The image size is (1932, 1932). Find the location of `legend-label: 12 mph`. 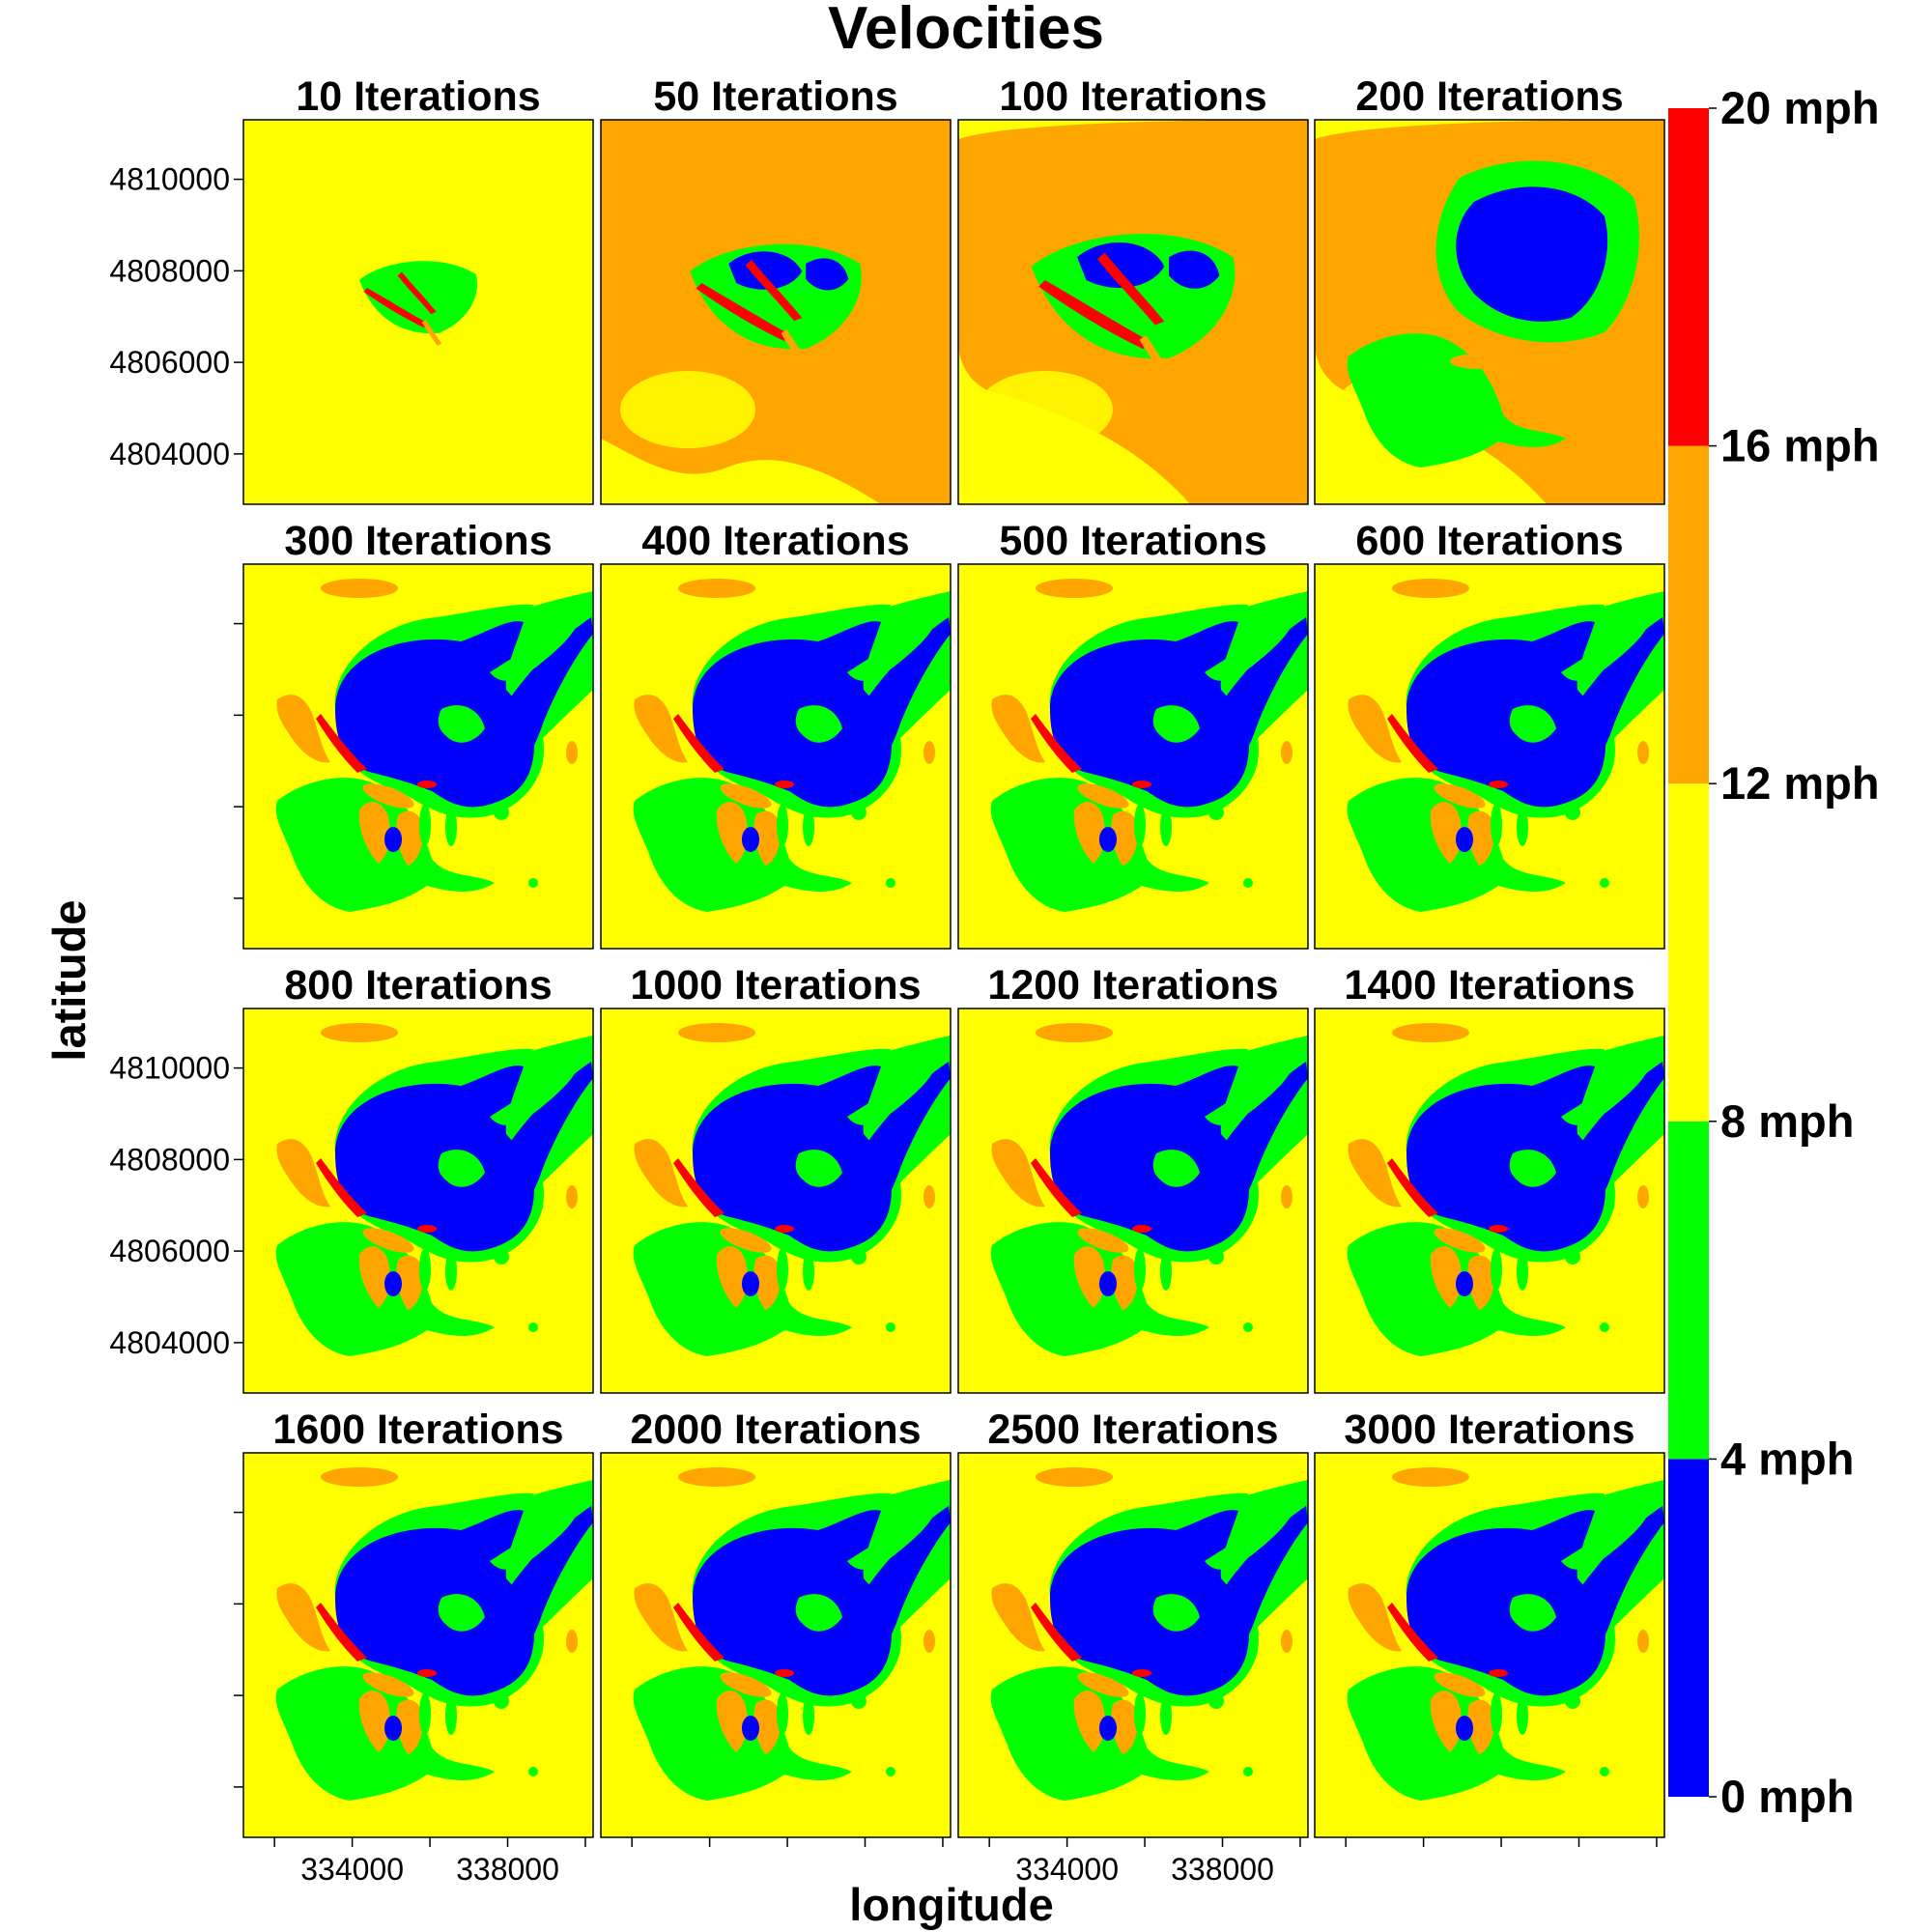

legend-label: 12 mph is located at coordinates (1800, 783).